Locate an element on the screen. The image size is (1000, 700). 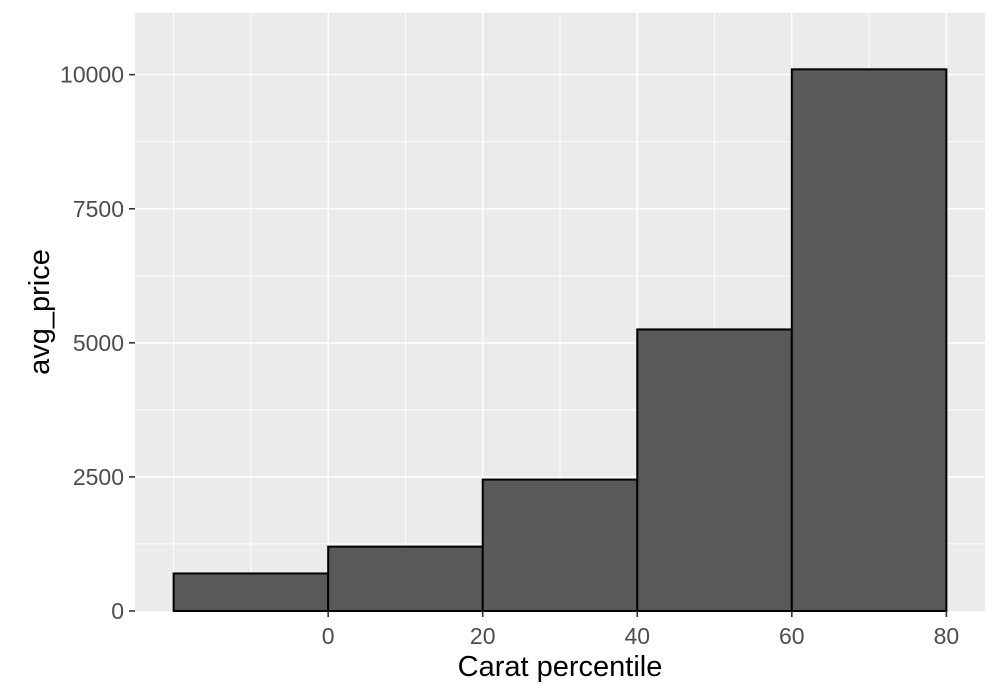
x-axis-tick-label: 0 is located at coordinates (328, 636).